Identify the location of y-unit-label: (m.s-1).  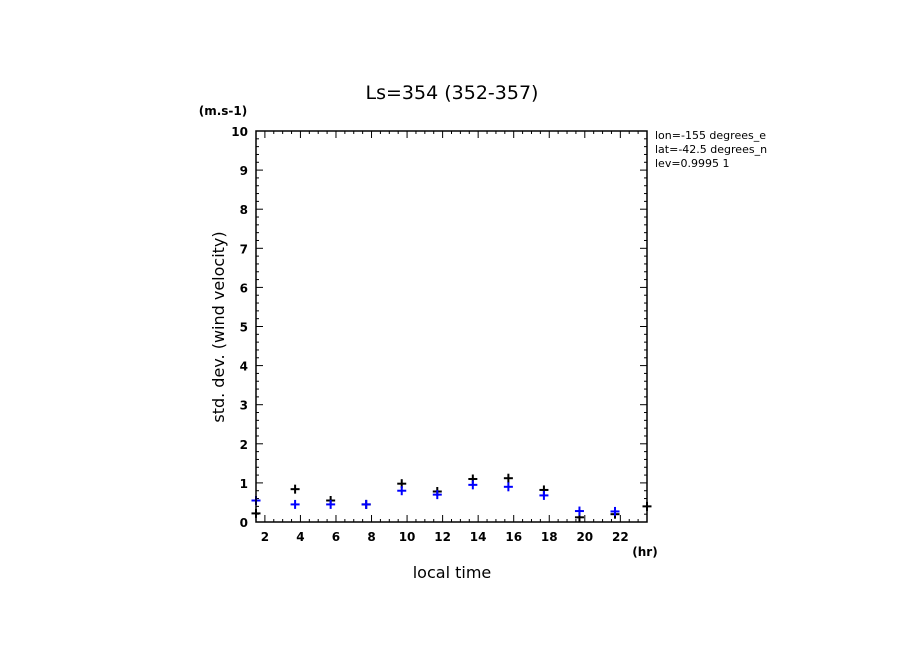
(223, 111).